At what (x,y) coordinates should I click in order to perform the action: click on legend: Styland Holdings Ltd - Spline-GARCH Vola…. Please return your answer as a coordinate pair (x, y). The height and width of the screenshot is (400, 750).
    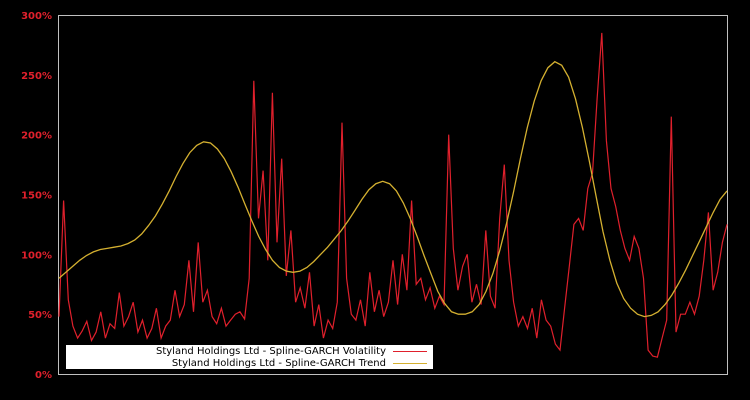
    Looking at the image, I should click on (249, 357).